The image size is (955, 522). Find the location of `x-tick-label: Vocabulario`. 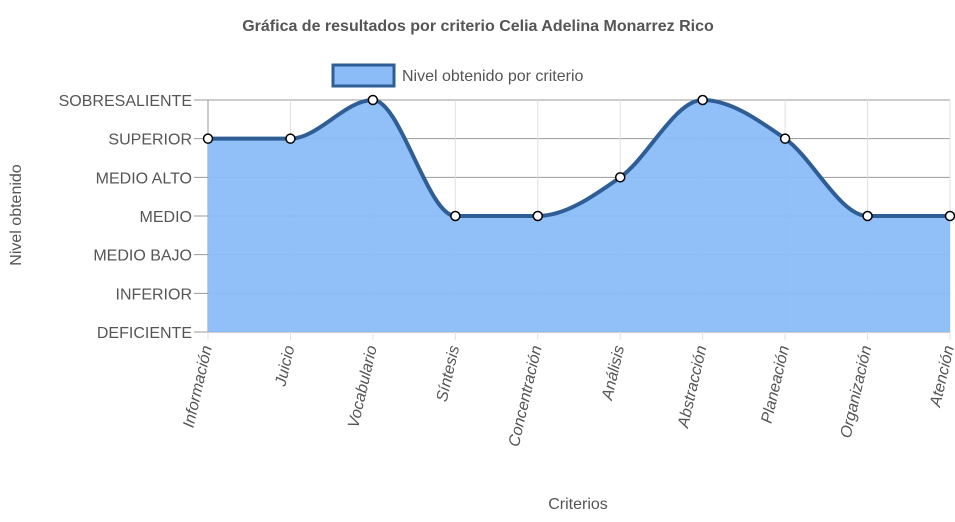

x-tick-label: Vocabulario is located at coordinates (362, 387).